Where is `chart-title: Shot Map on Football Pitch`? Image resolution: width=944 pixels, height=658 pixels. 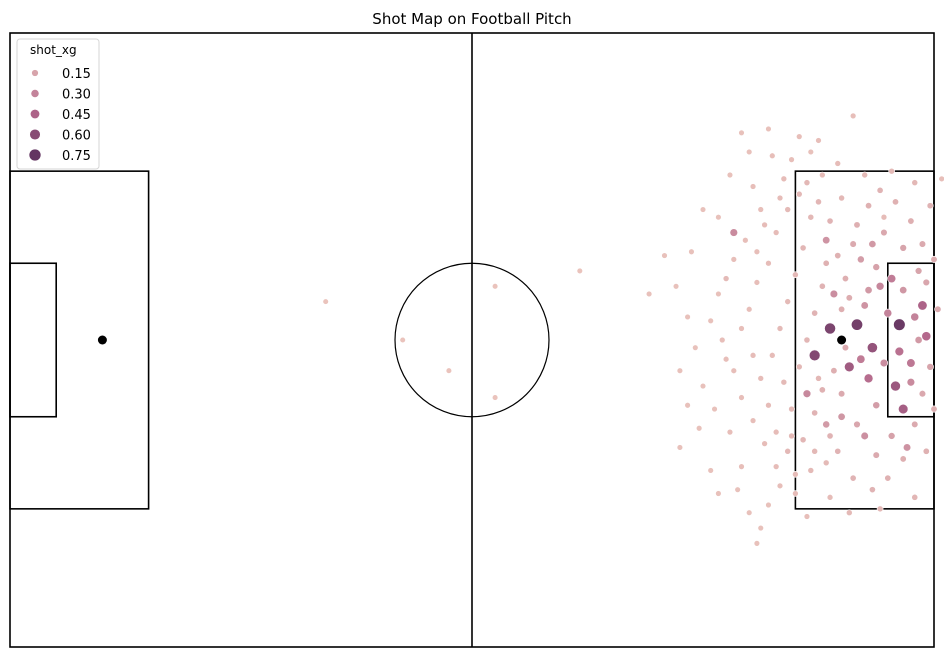
chart-title: Shot Map on Football Pitch is located at coordinates (471, 19).